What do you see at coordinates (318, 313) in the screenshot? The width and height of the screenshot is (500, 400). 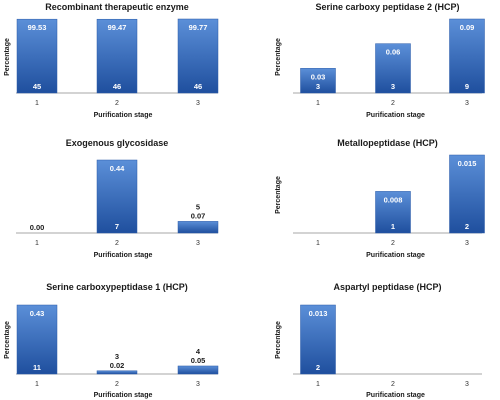 I see `bar-value-label: 0.013` at bounding box center [318, 313].